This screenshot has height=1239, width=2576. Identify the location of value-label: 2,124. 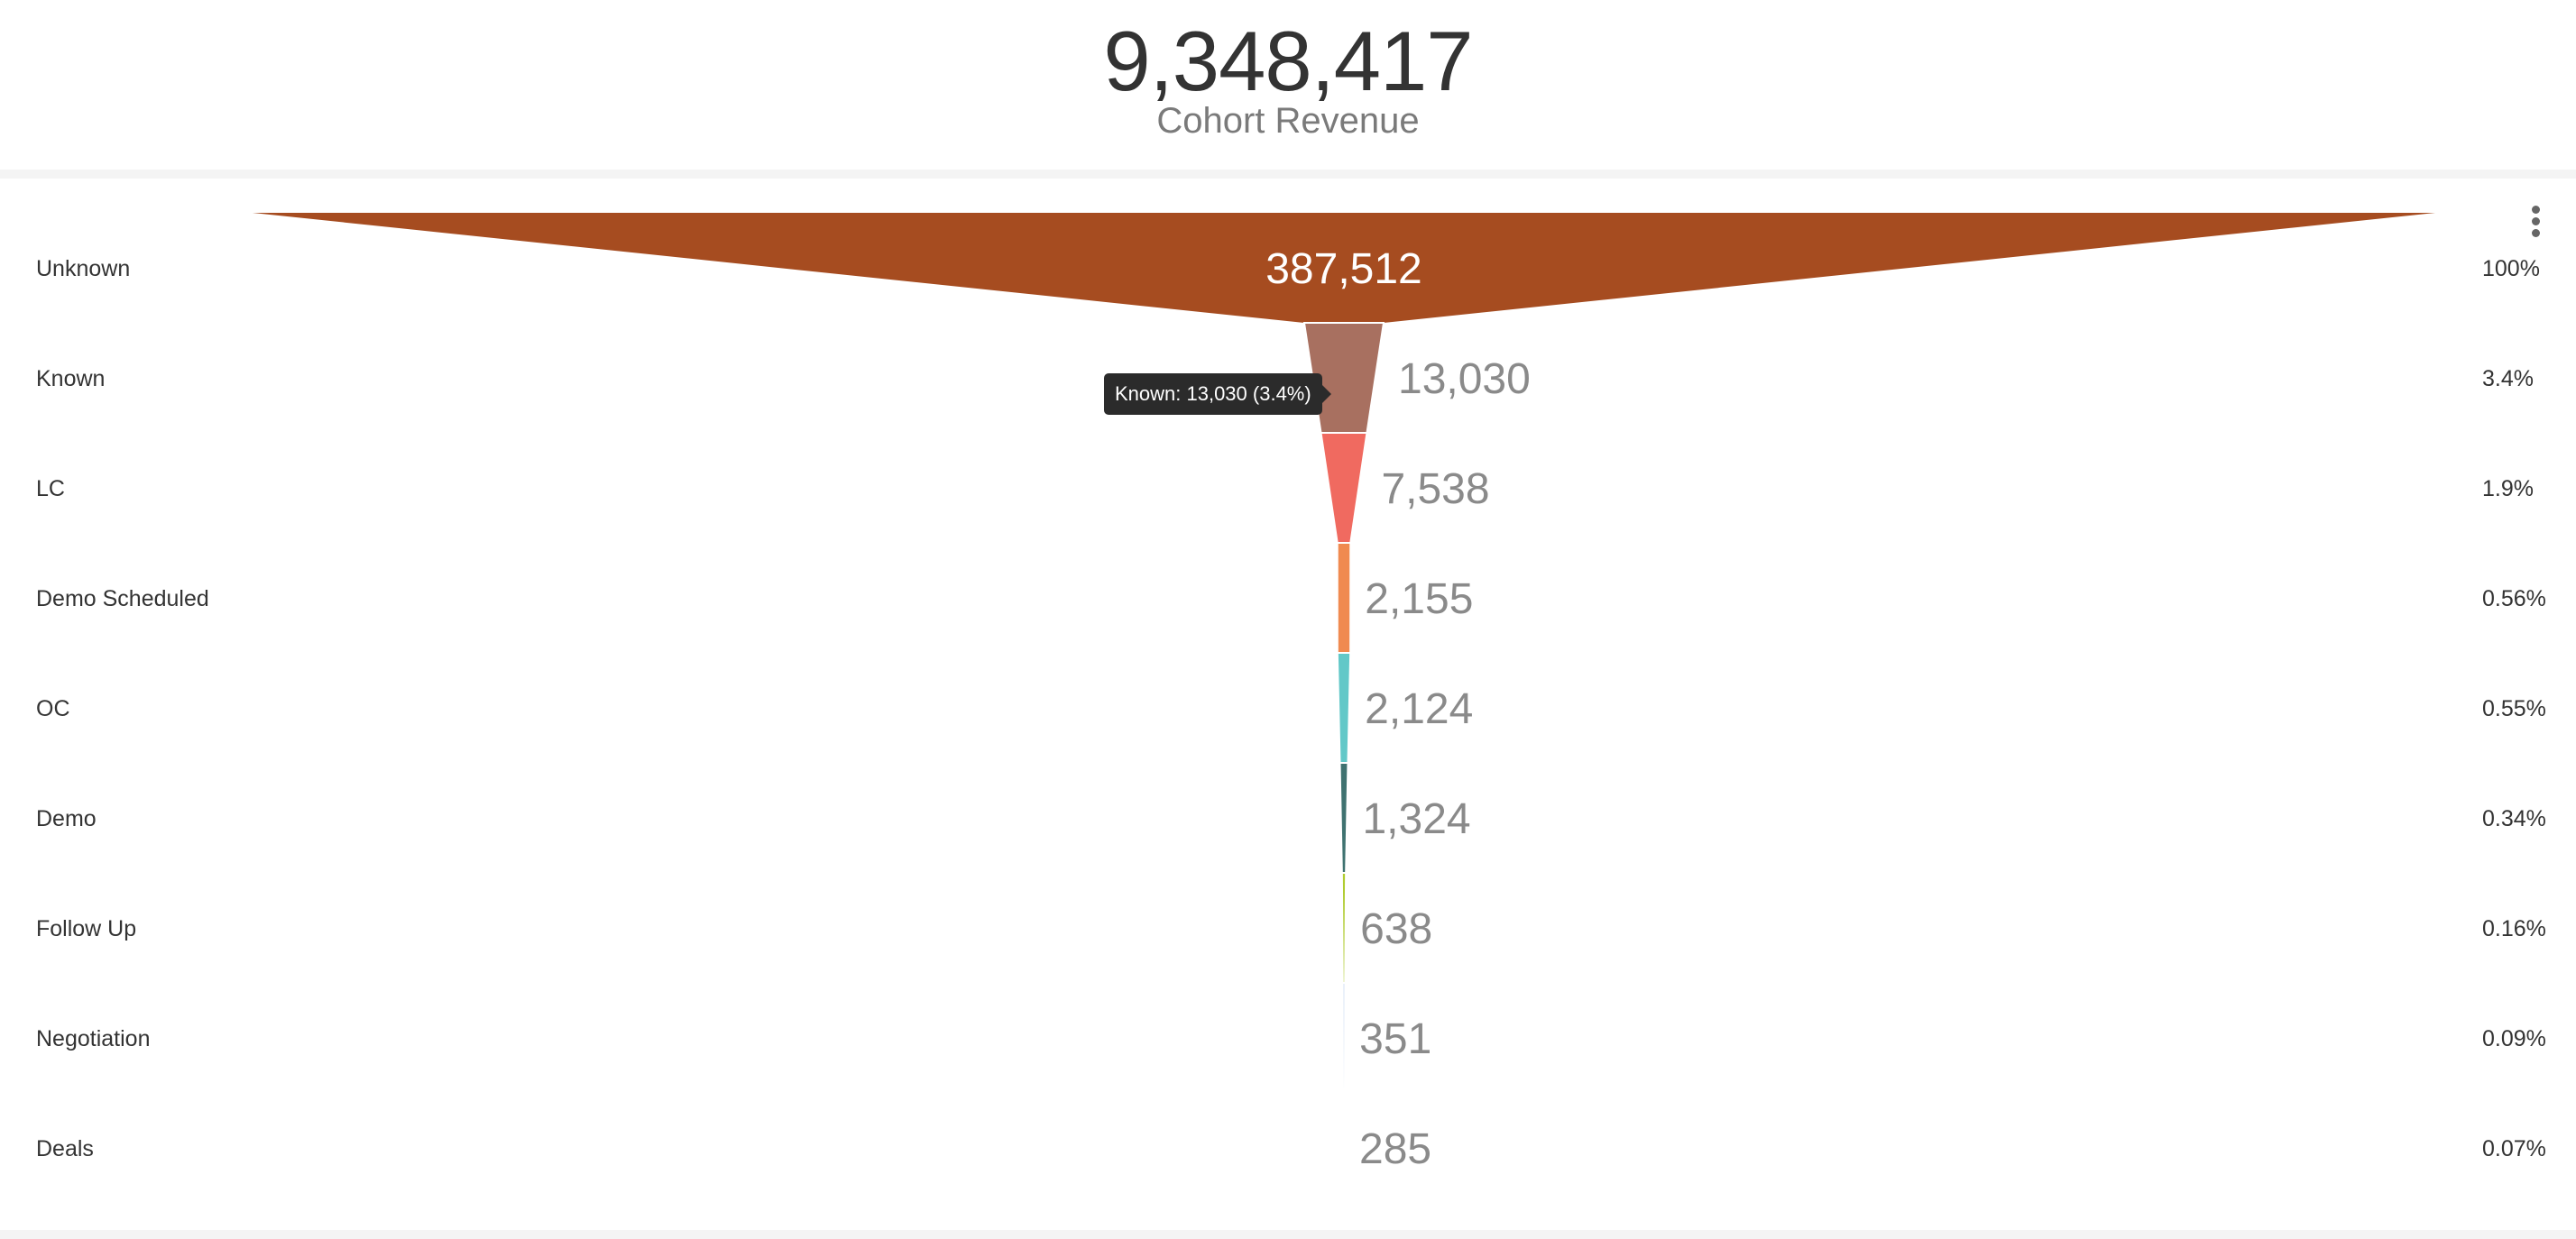
(1419, 709).